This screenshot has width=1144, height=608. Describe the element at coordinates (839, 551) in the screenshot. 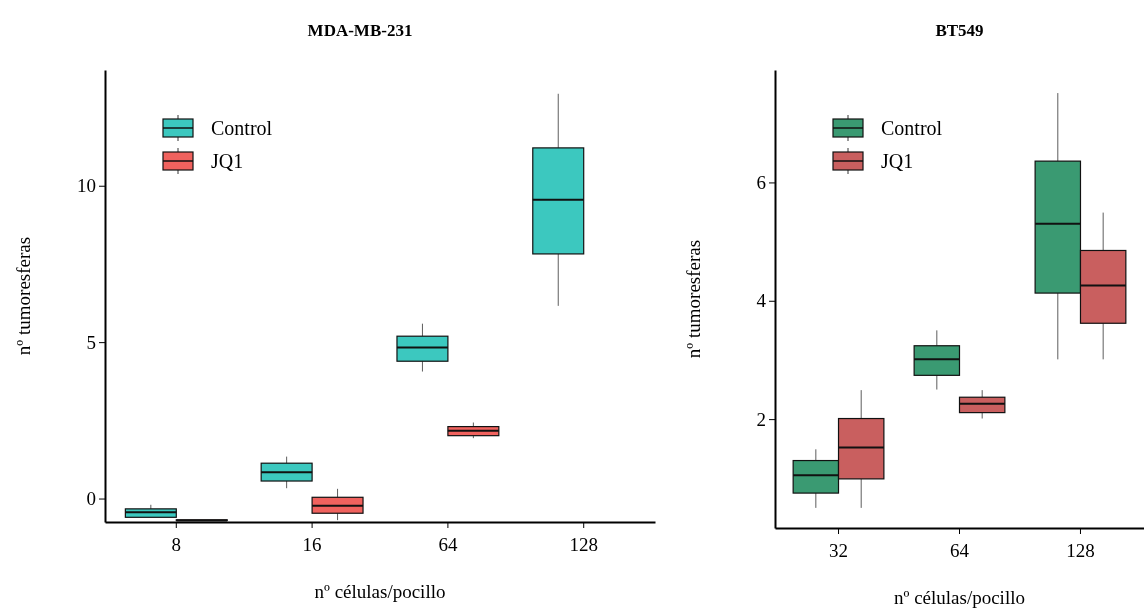

I see `x-tick-label: 32` at that location.